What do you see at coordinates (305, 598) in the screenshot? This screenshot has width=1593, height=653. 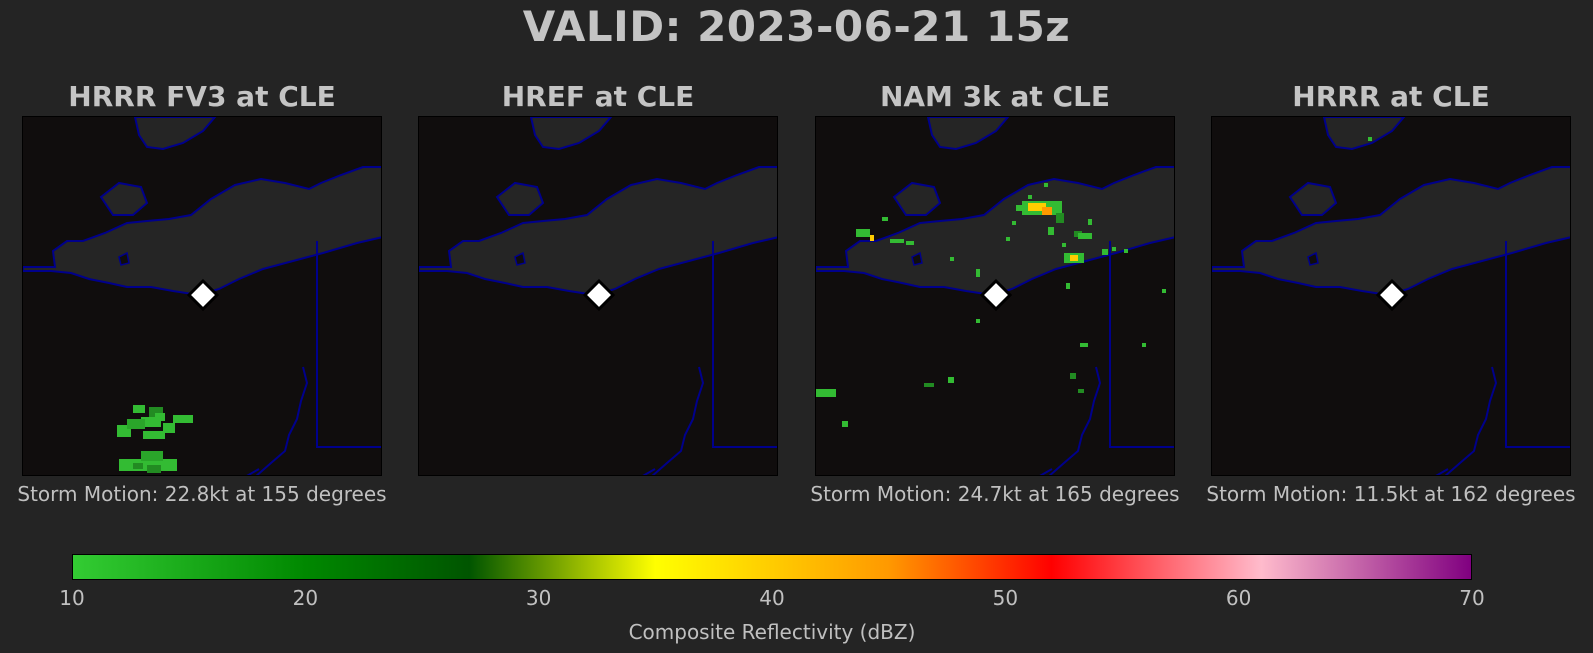 I see `colorbar-tick-label: 20` at bounding box center [305, 598].